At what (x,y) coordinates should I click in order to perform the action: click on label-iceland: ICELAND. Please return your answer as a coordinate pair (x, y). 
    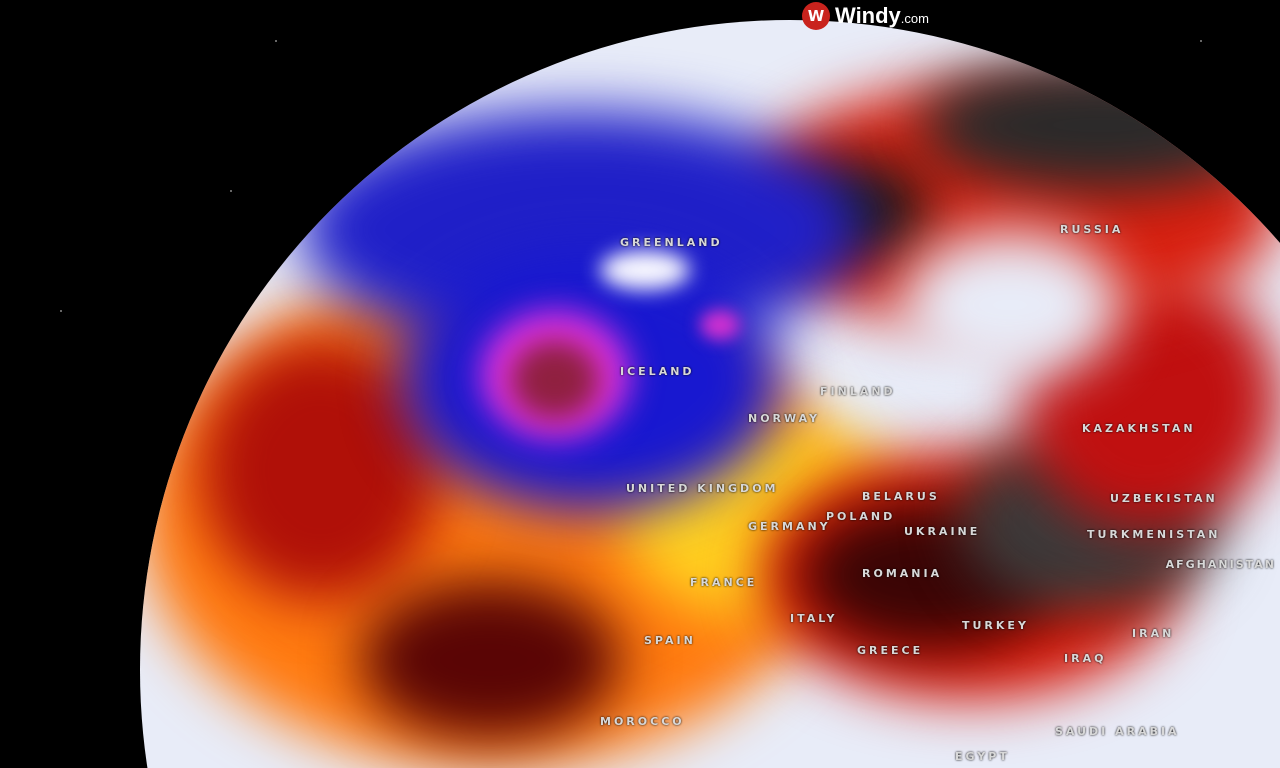
    Looking at the image, I should click on (657, 371).